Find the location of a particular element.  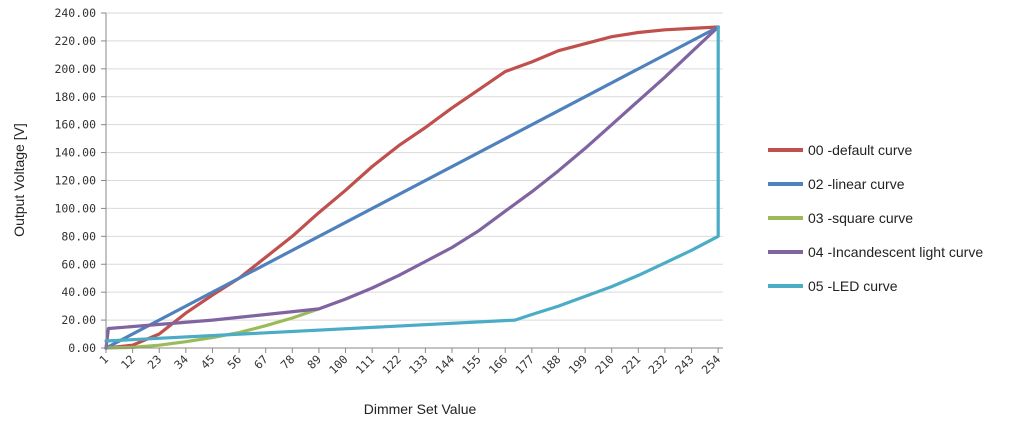

y-tick-label: 180.00 is located at coordinates (75, 97).